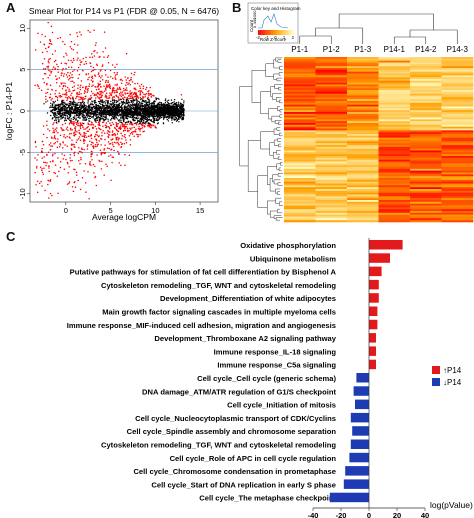  What do you see at coordinates (237, 7) in the screenshot?
I see `panel-letter-b: B` at bounding box center [237, 7].